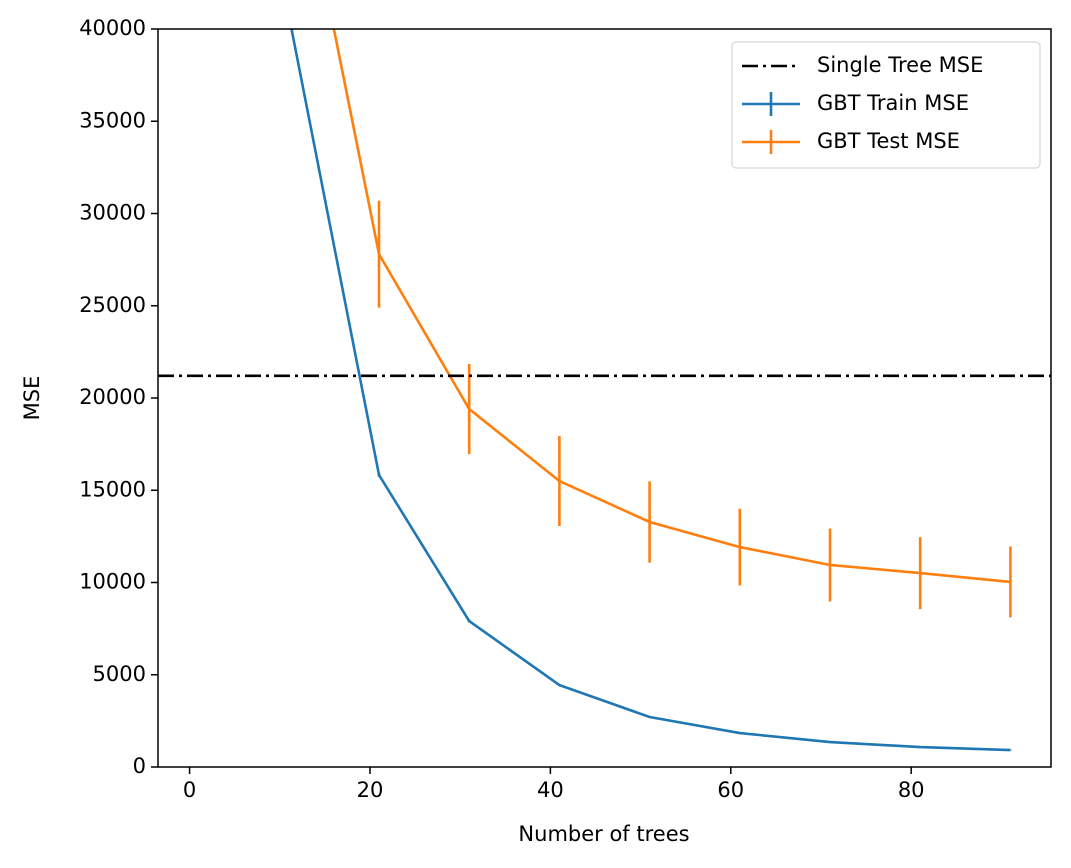 This screenshot has height=868, width=1071. What do you see at coordinates (112, 28) in the screenshot?
I see `y-tick-label: 40000` at bounding box center [112, 28].